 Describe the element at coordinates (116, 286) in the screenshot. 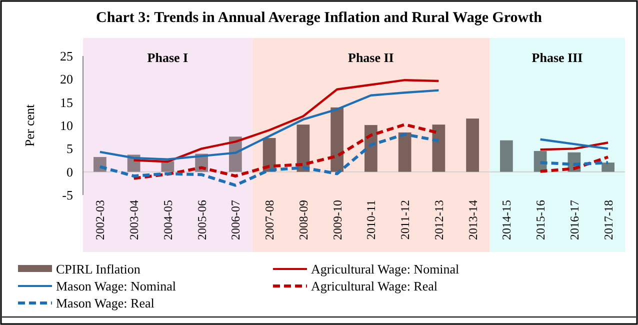

I see `legend-label: Mason Wage: Nominal` at that location.